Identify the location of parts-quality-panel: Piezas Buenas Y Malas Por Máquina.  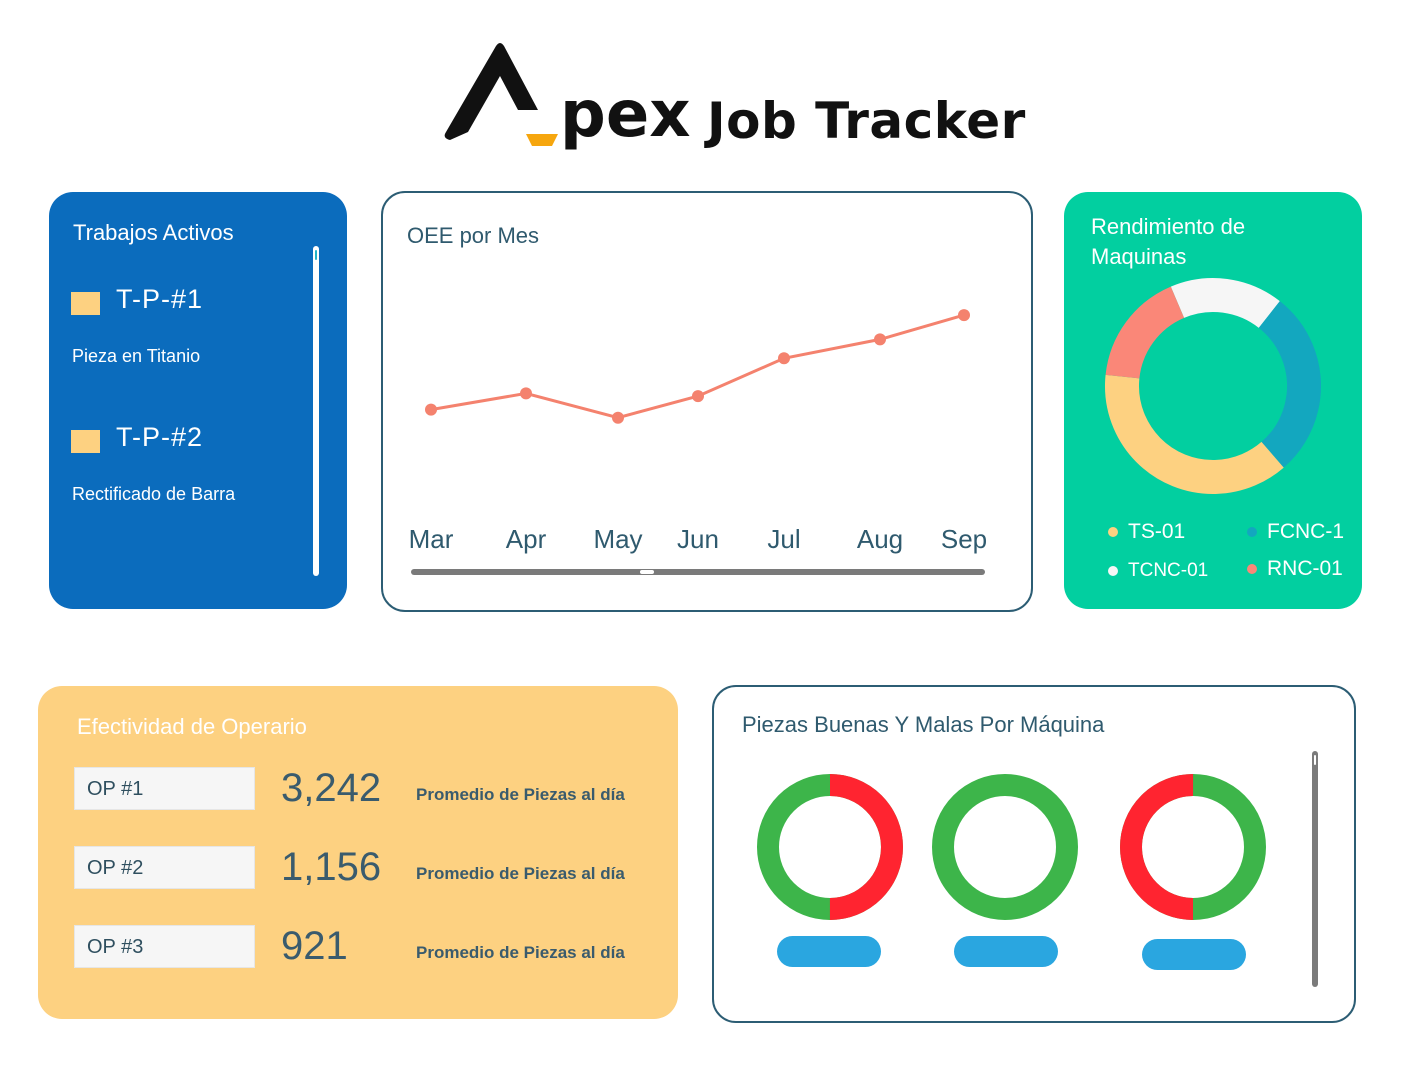
(1034, 854).